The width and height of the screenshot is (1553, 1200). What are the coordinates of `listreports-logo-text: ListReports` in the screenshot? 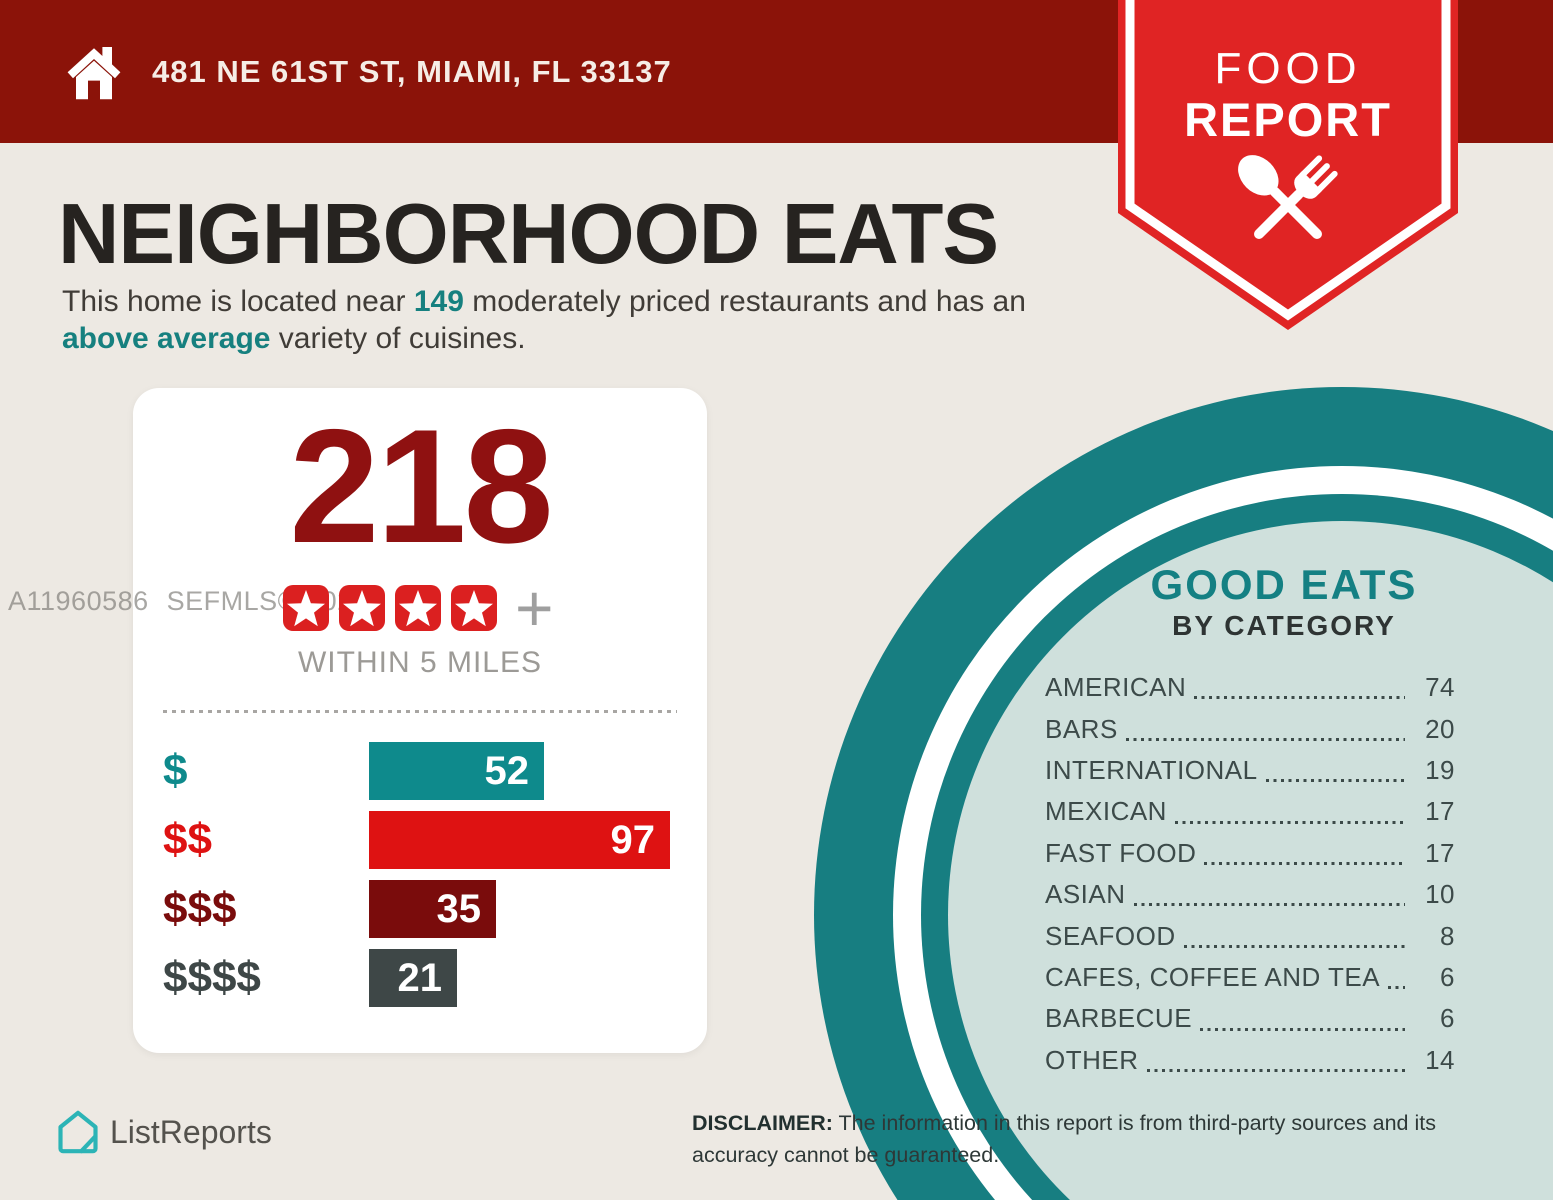 It's located at (191, 1131).